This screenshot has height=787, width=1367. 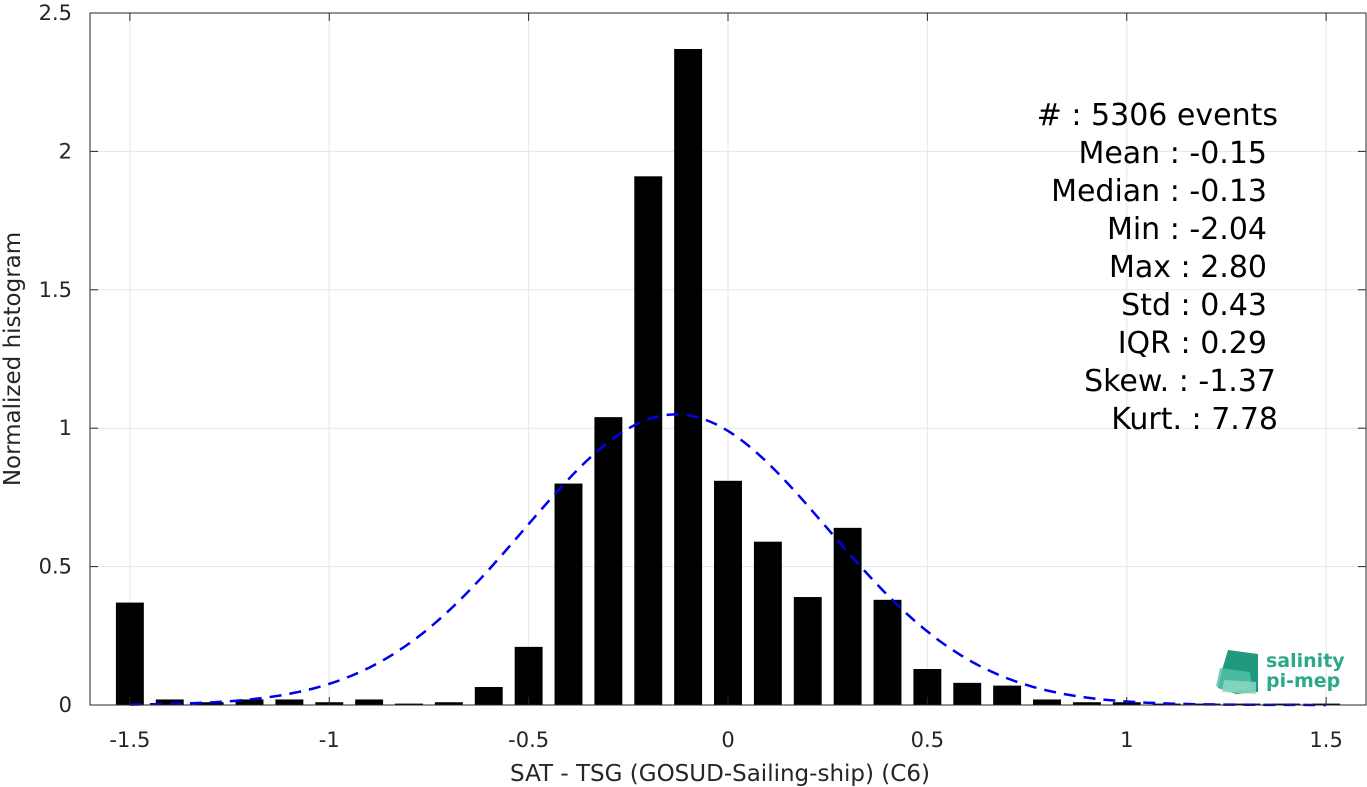 What do you see at coordinates (65, 428) in the screenshot?
I see `y-tick-label: 1` at bounding box center [65, 428].